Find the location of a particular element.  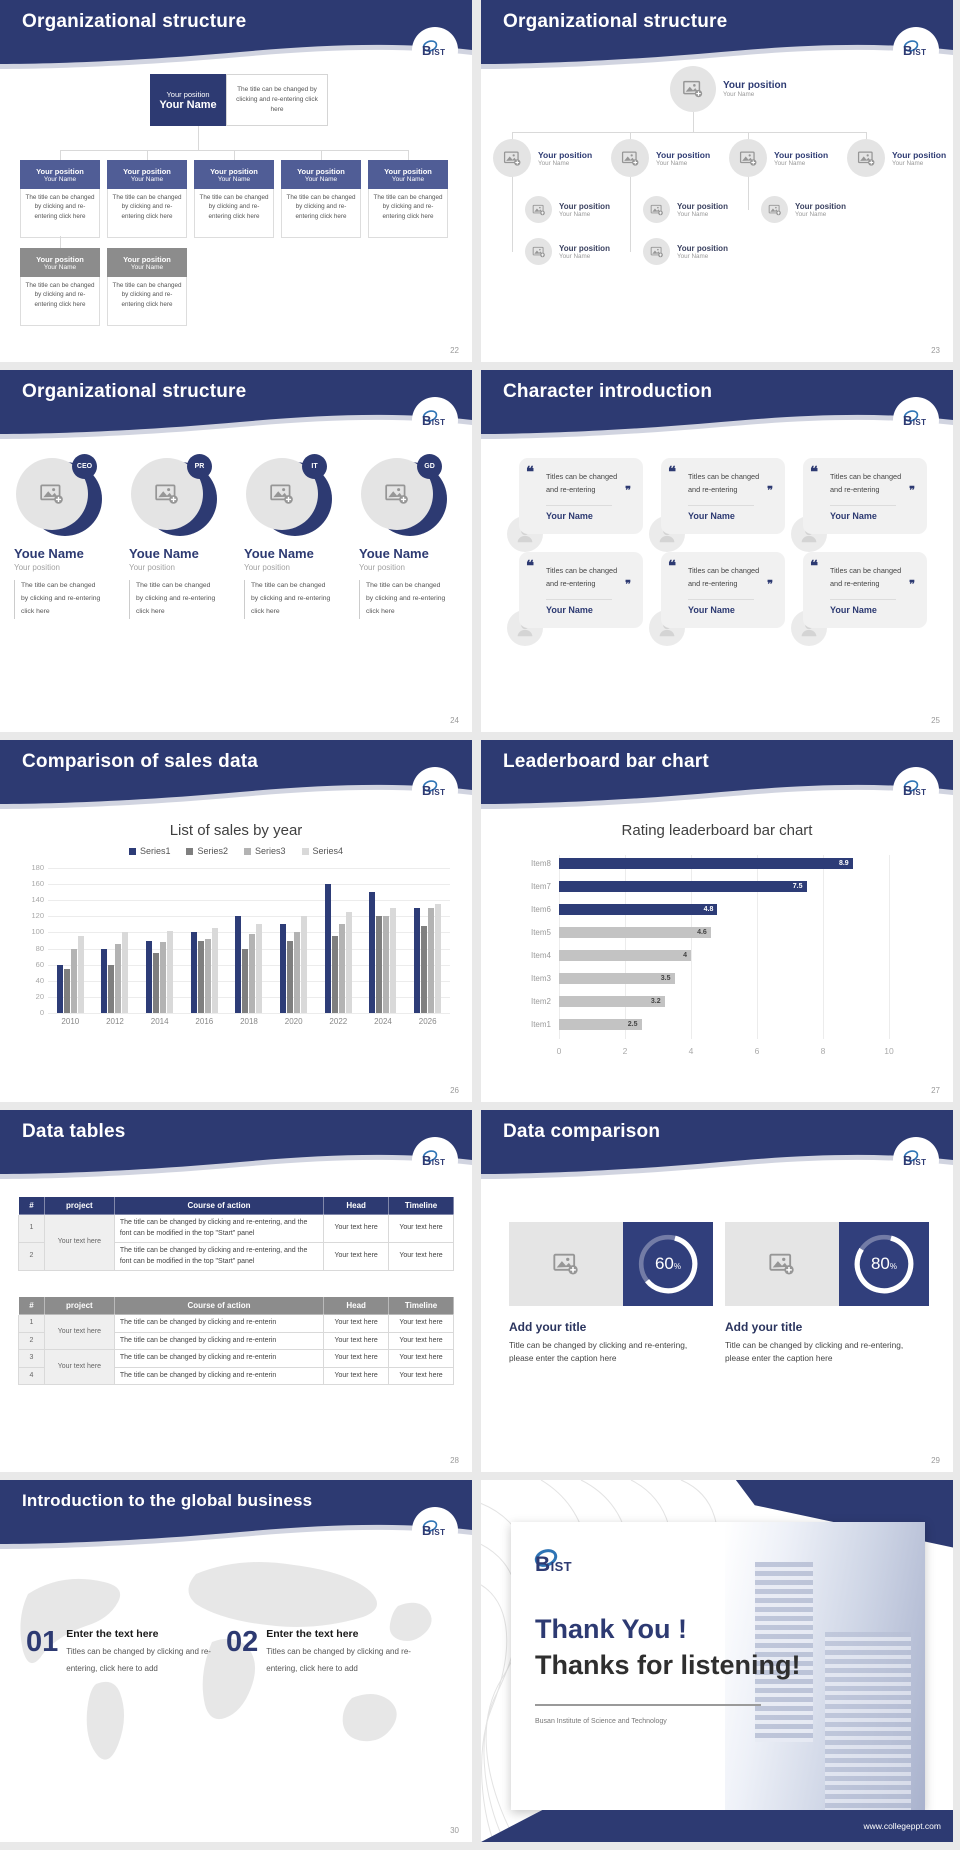

bar-Series3-2022 is located at coordinates (341, 968).